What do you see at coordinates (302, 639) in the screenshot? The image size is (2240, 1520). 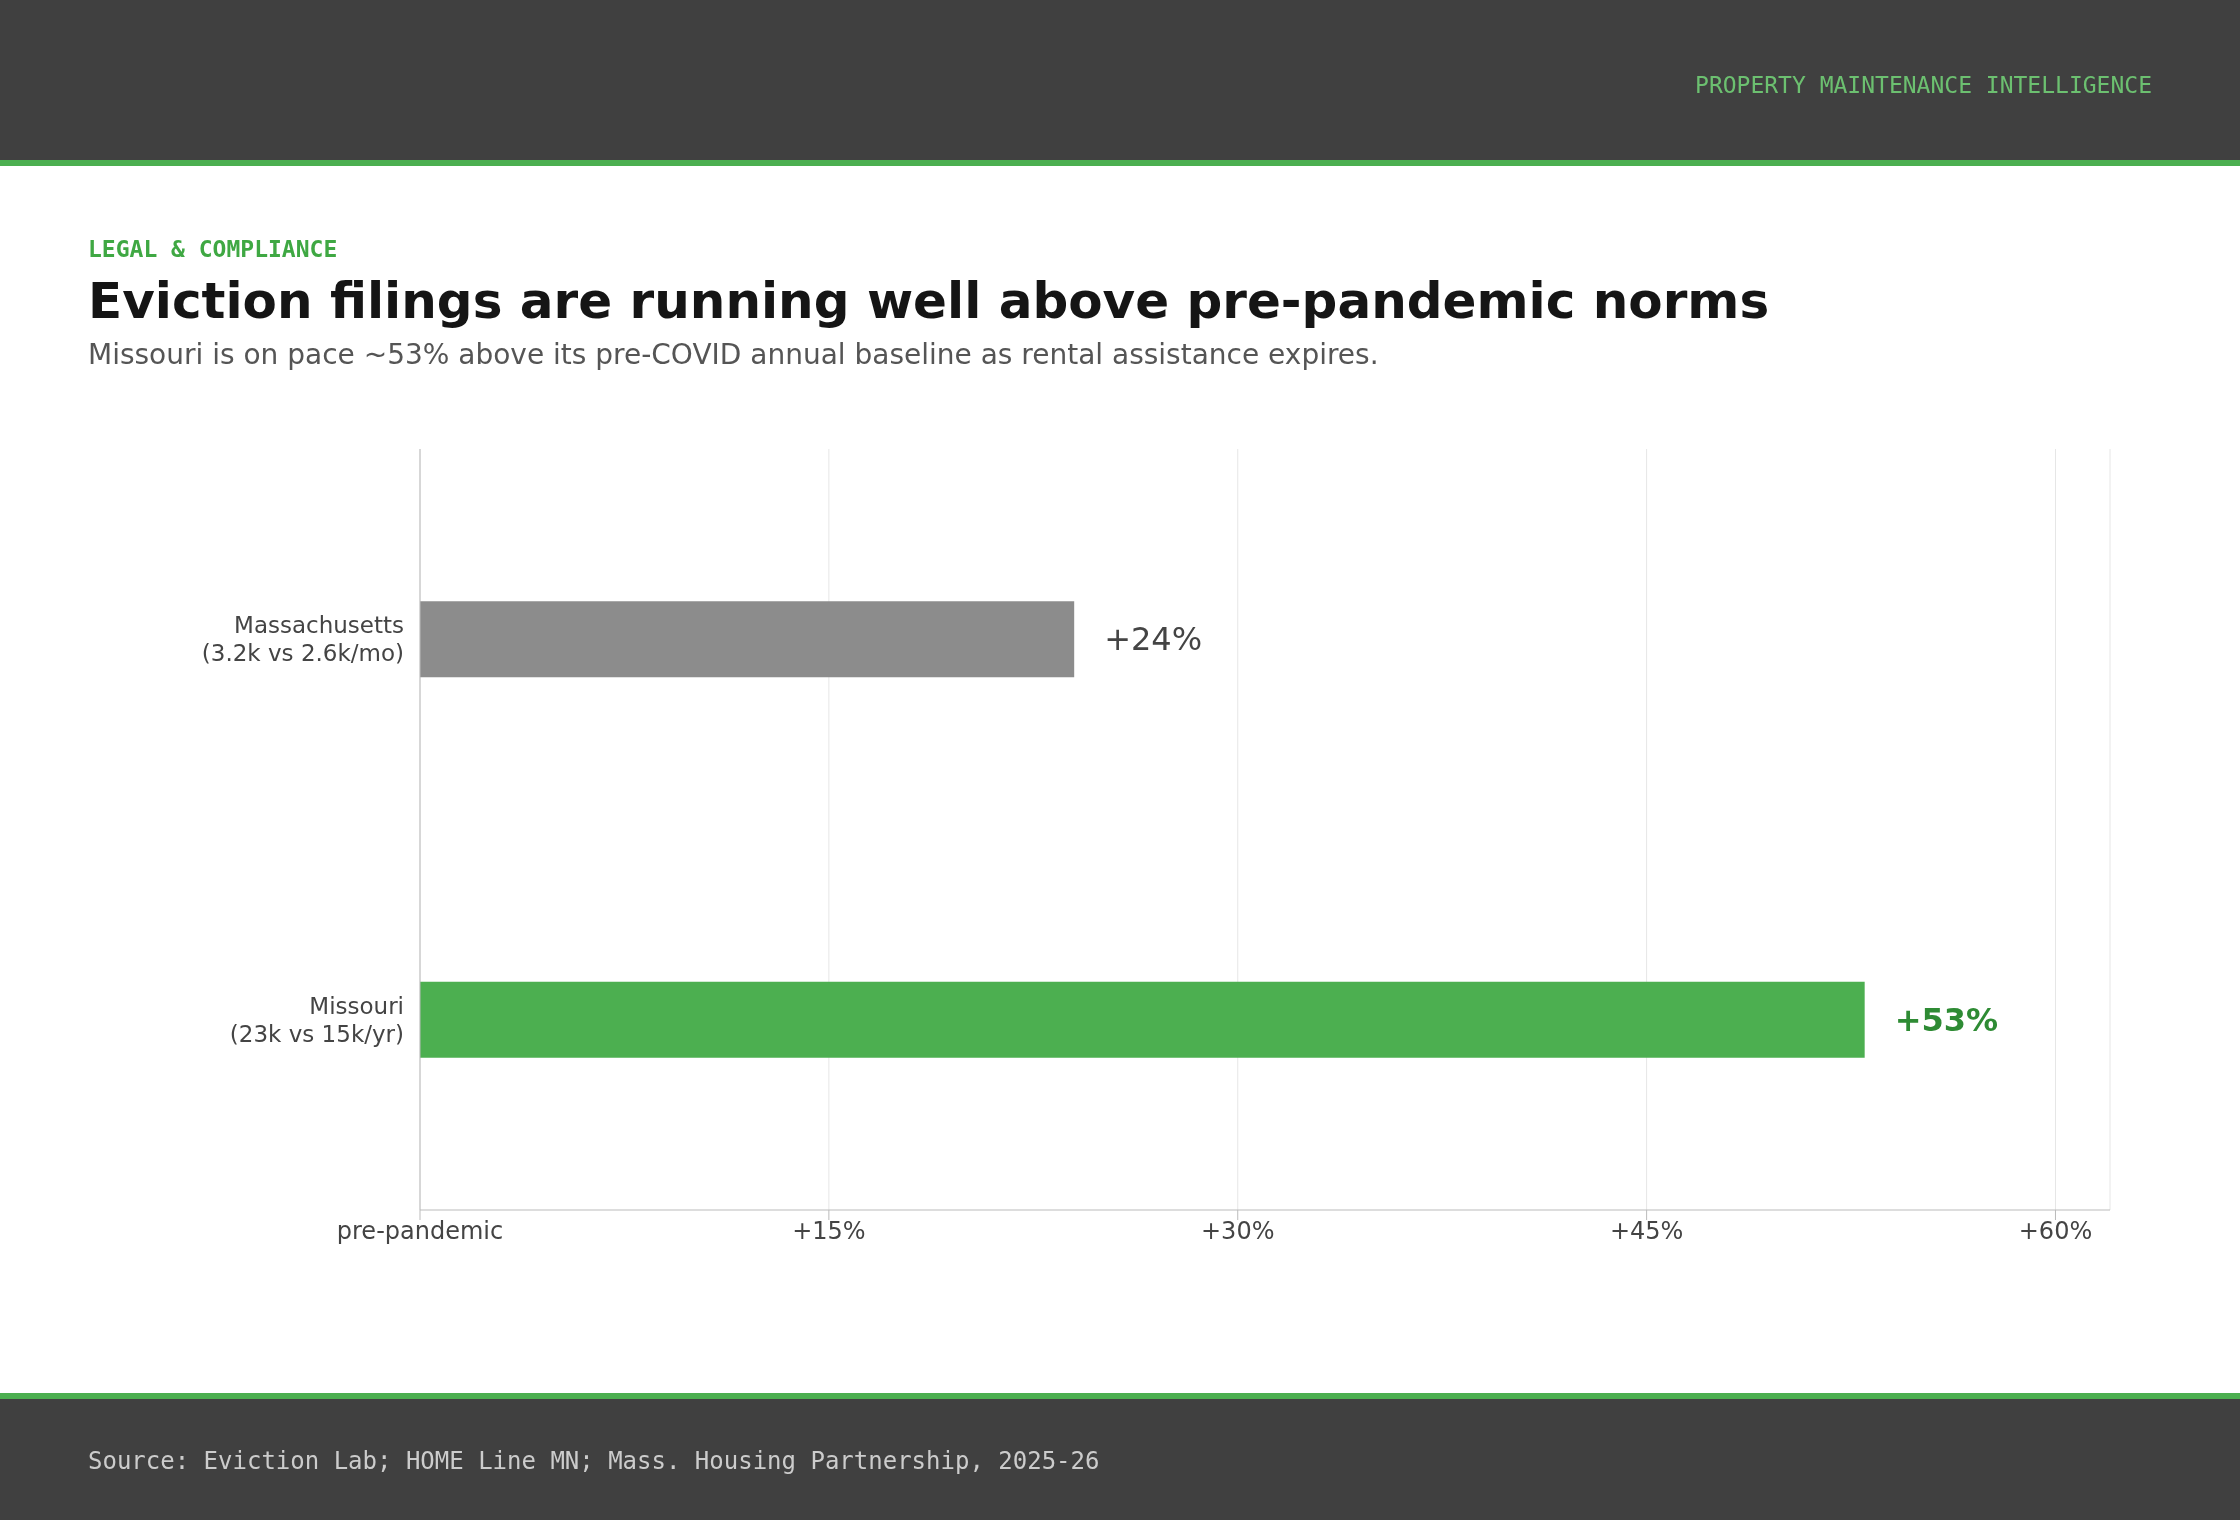 I see `y-tick-label: Massachusetts (3.2k vs 2.6k/mo)` at bounding box center [302, 639].